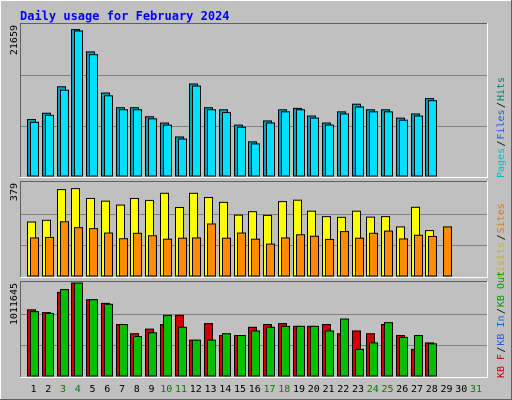  Describe the element at coordinates (501, 218) in the screenshot. I see `legend-sites: Sites` at that location.